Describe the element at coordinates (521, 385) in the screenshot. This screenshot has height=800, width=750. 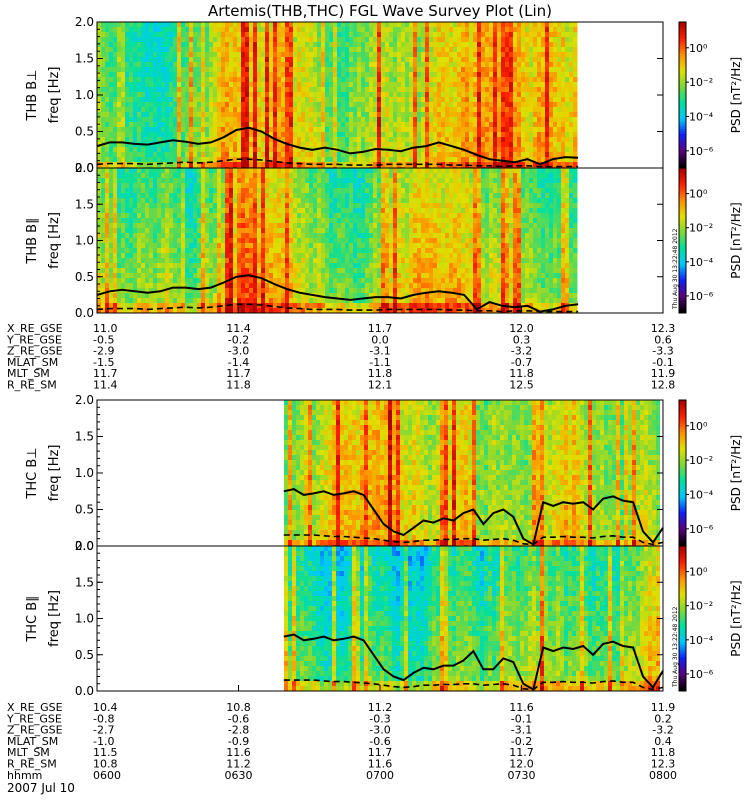
I see `ephemeris-value: 12.5` at that location.